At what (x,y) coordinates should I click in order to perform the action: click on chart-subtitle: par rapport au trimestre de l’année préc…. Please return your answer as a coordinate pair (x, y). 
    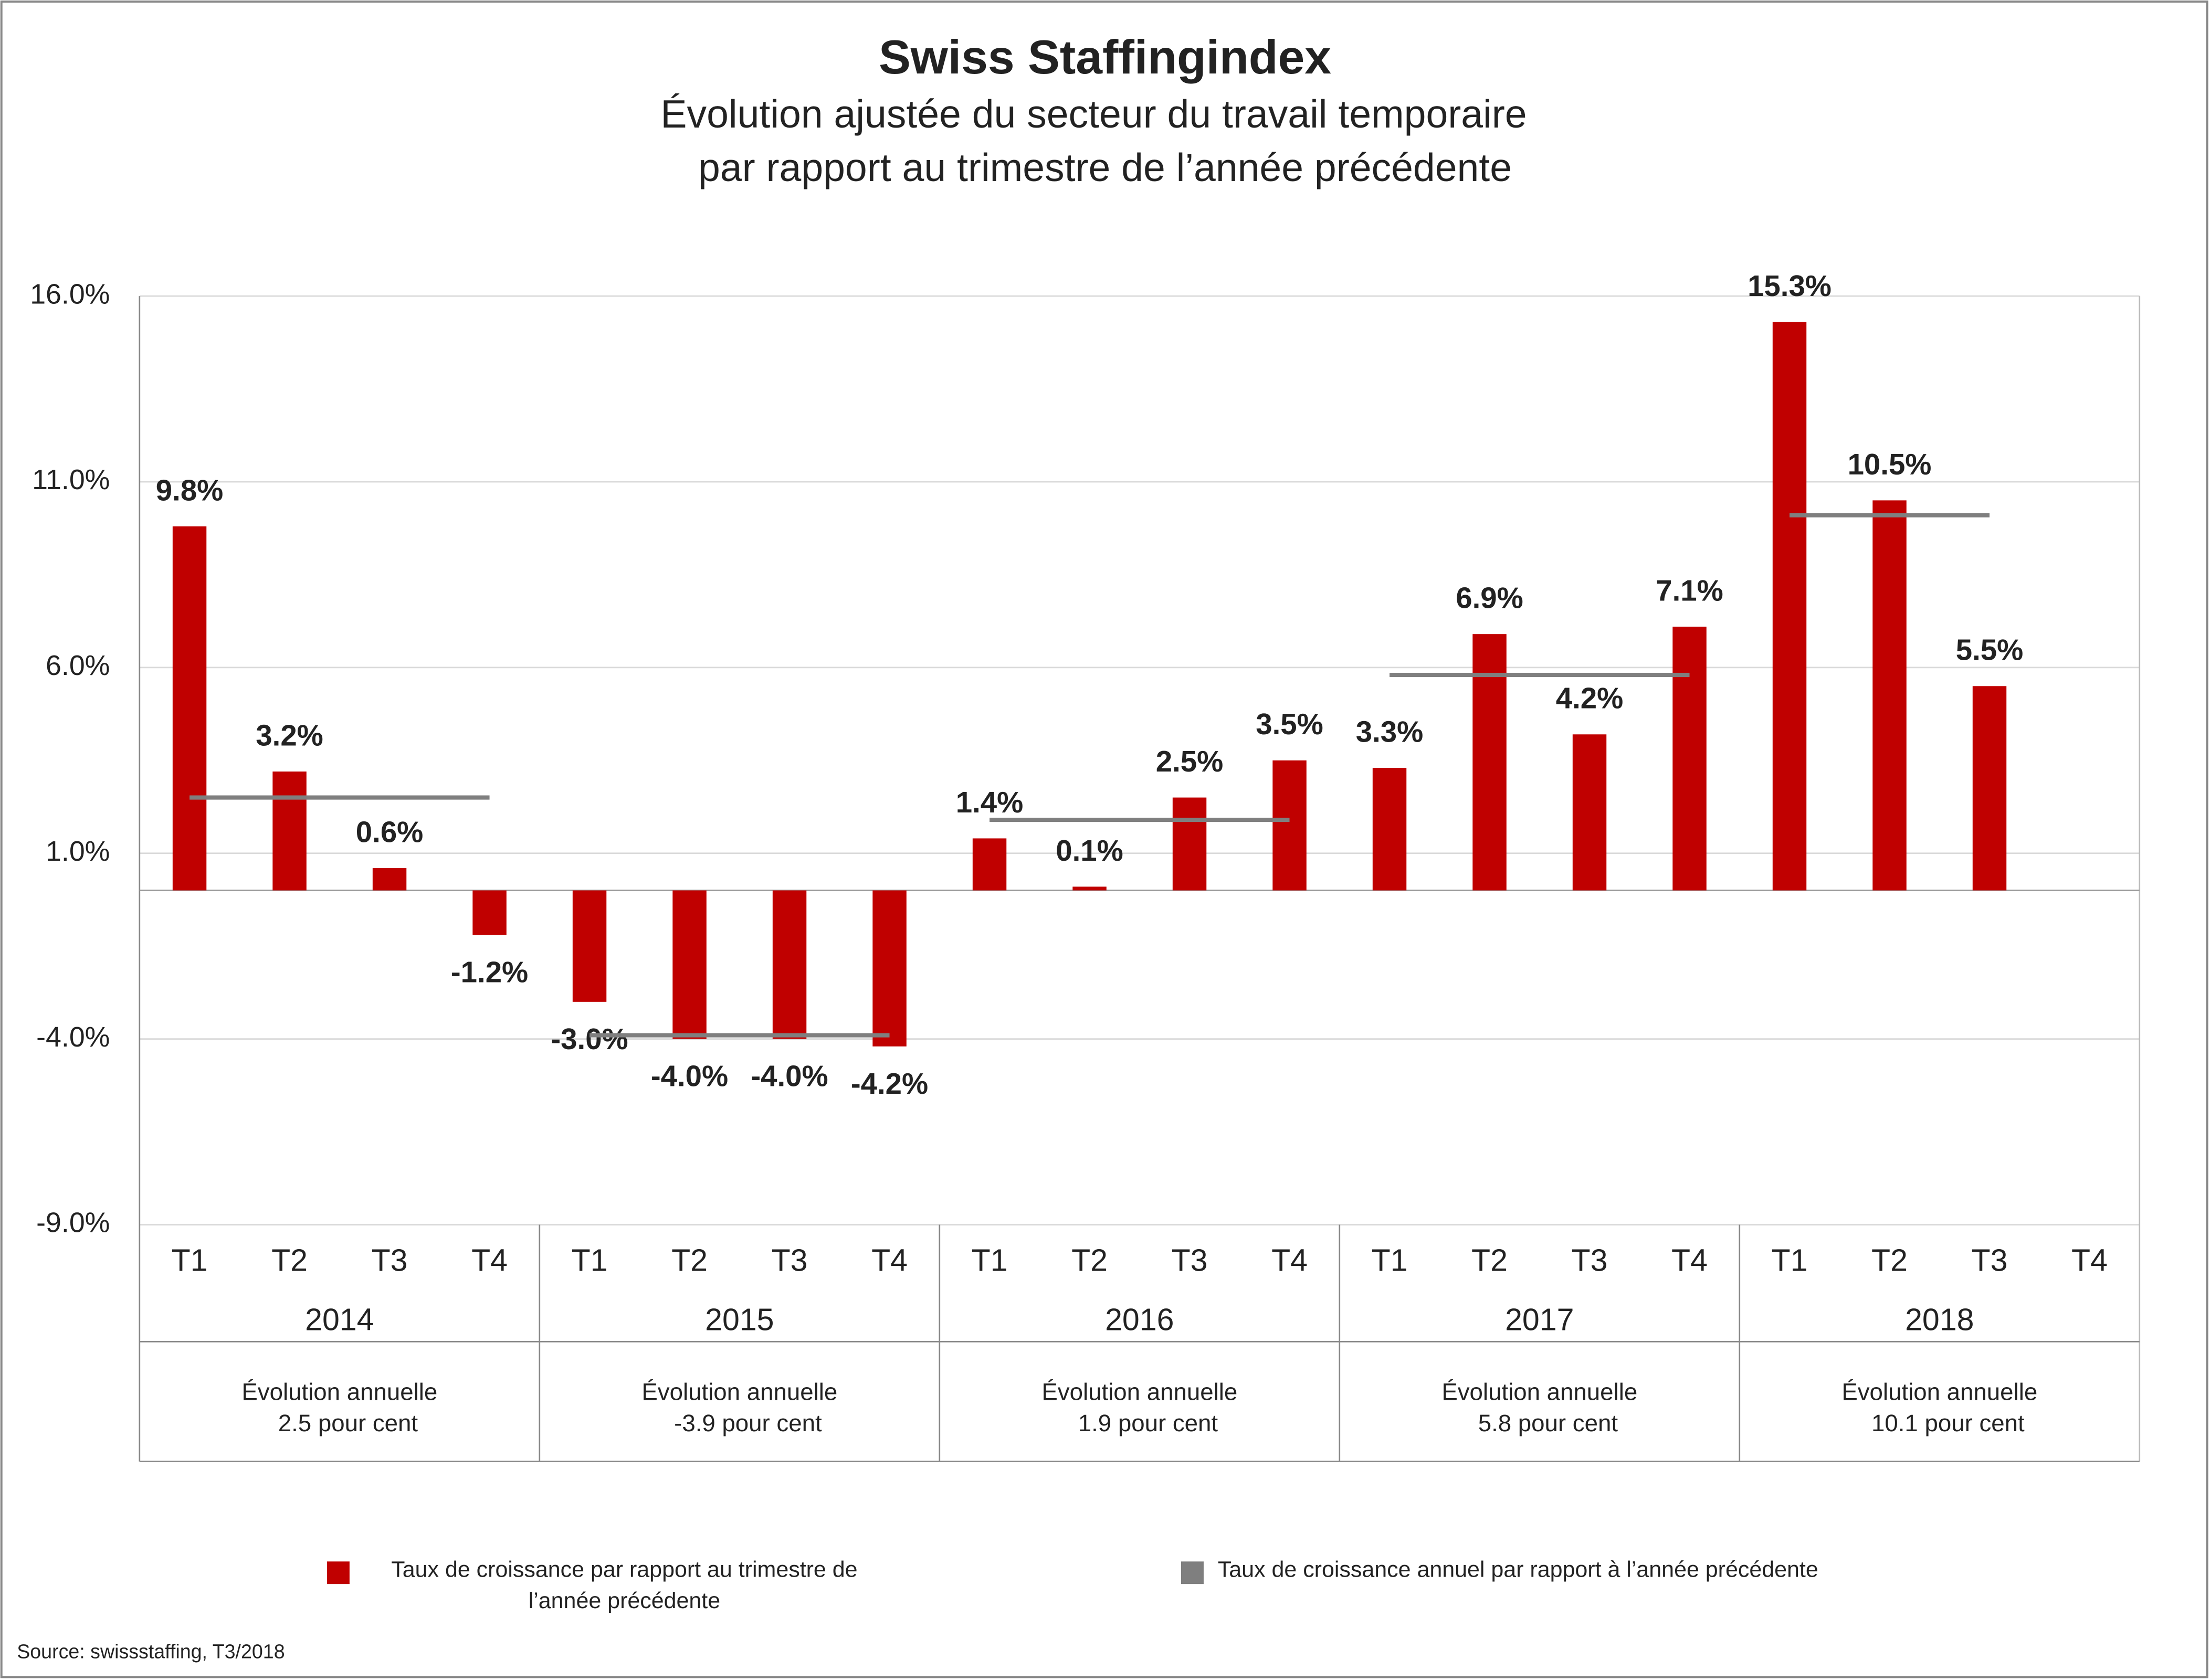
    Looking at the image, I should click on (1105, 167).